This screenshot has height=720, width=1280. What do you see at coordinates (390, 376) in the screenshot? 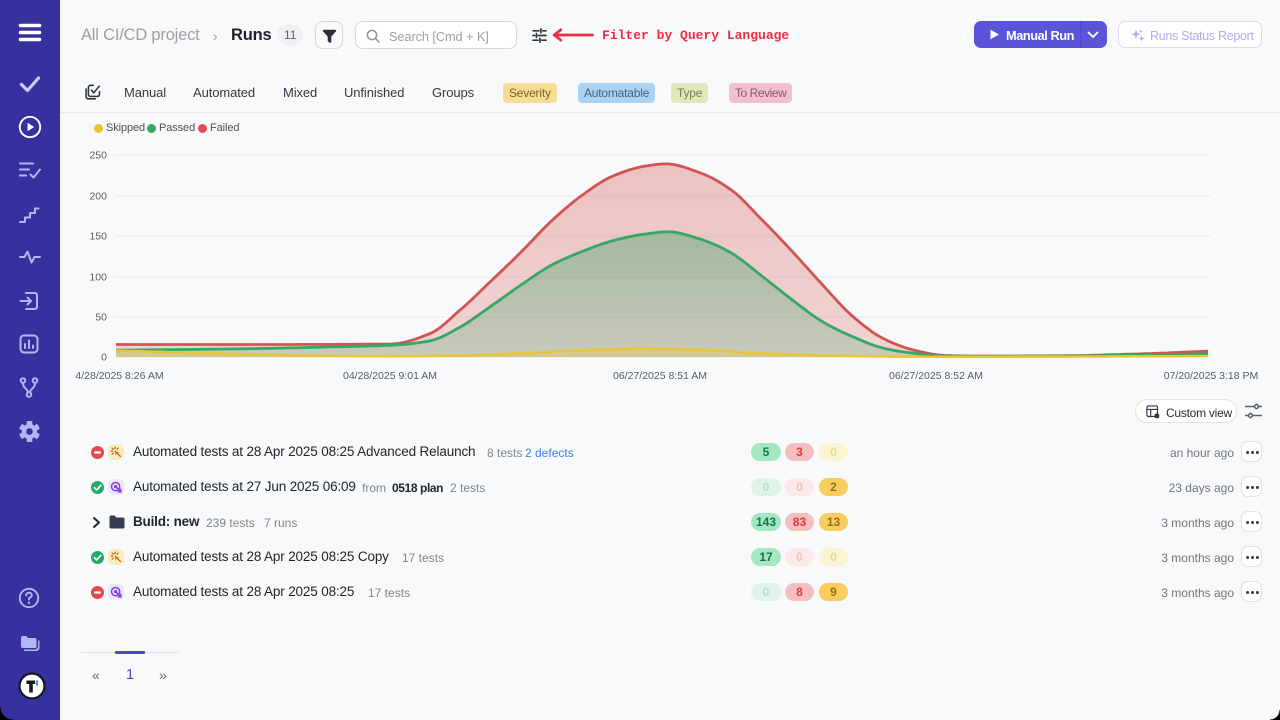
I see `svg-text: 04/28/2025 9:01 AM` at bounding box center [390, 376].